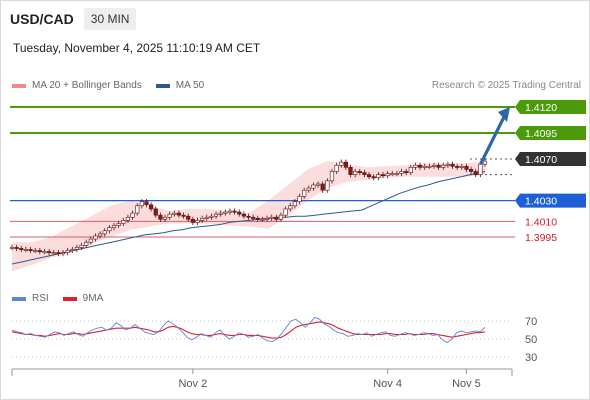  Describe the element at coordinates (192, 384) in the screenshot. I see `x-tick-label-0: Nov 2` at that location.